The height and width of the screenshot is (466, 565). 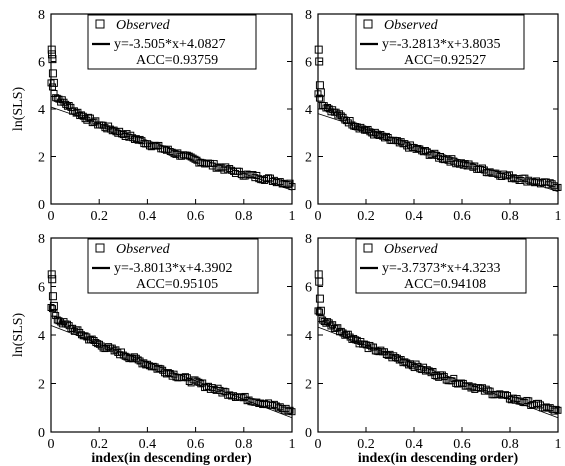 I want to click on panel-1-ytick-label: 2, so click(x=41, y=158).